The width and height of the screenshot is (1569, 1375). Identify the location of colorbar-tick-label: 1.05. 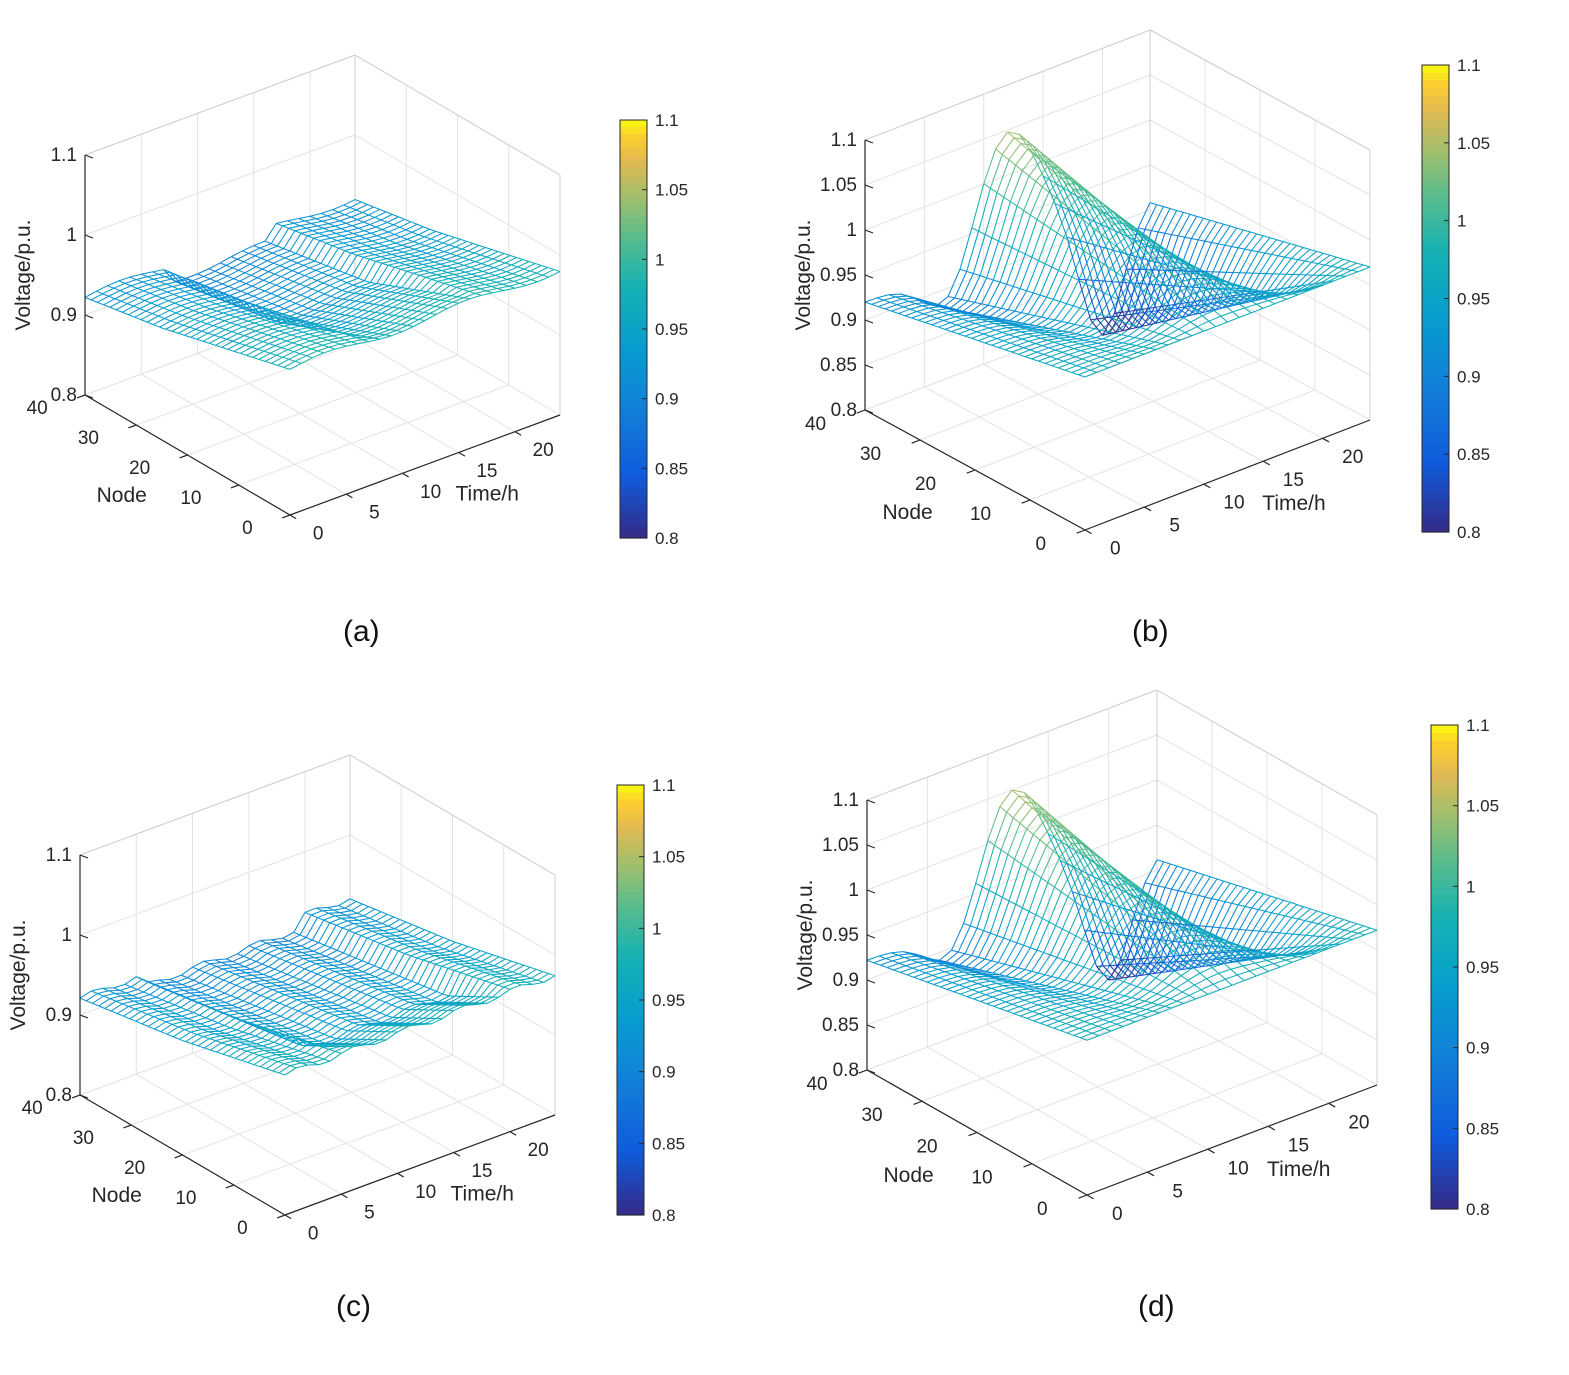
(671, 190).